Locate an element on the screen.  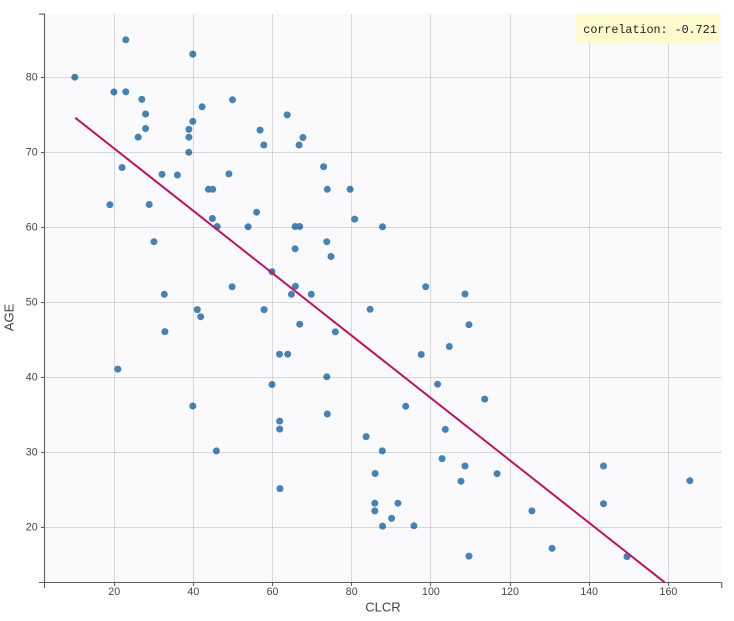
svg-text: 70 is located at coordinates (32, 153).